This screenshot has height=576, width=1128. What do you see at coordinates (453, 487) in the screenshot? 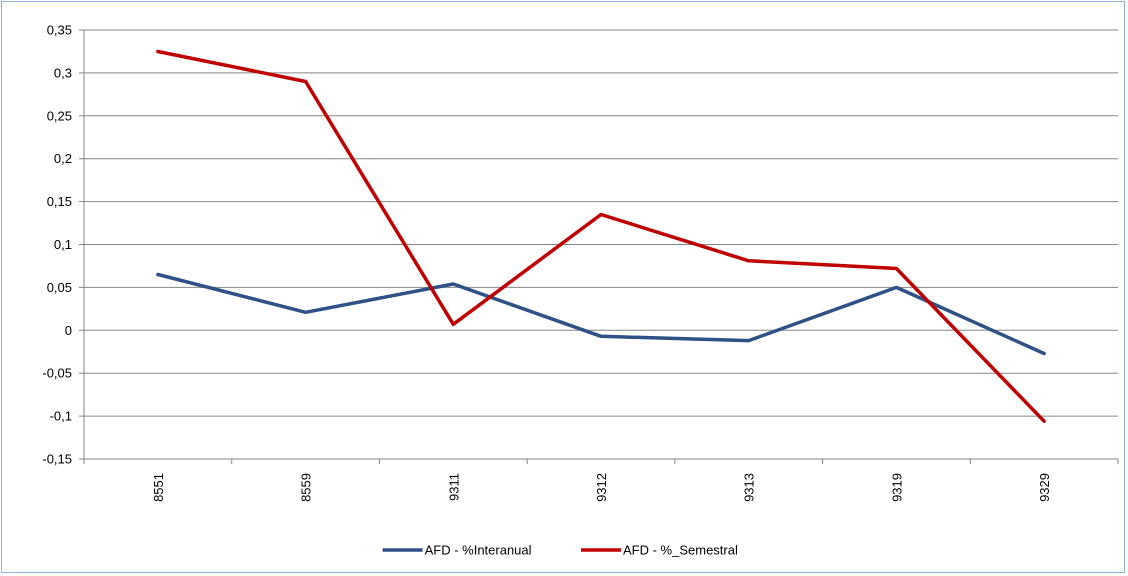
I see `x-tick-label: 9311` at bounding box center [453, 487].